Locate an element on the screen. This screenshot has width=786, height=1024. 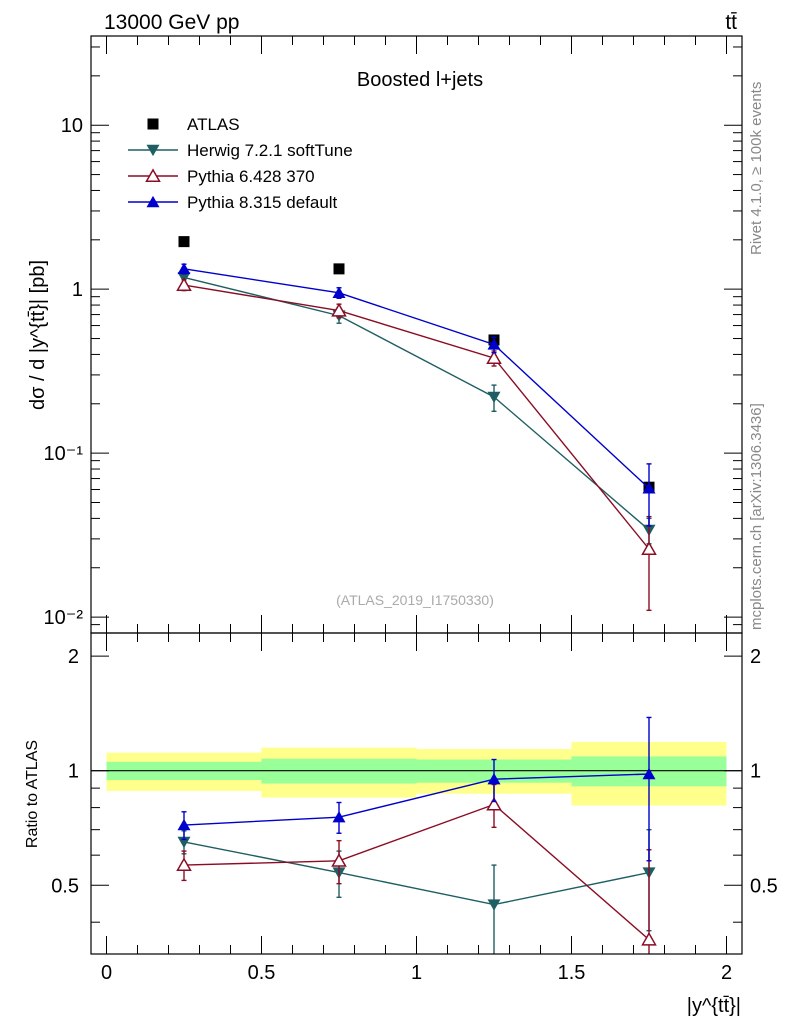
ratio-xlabel: |y^{tt̄}| is located at coordinates (714, 1006).